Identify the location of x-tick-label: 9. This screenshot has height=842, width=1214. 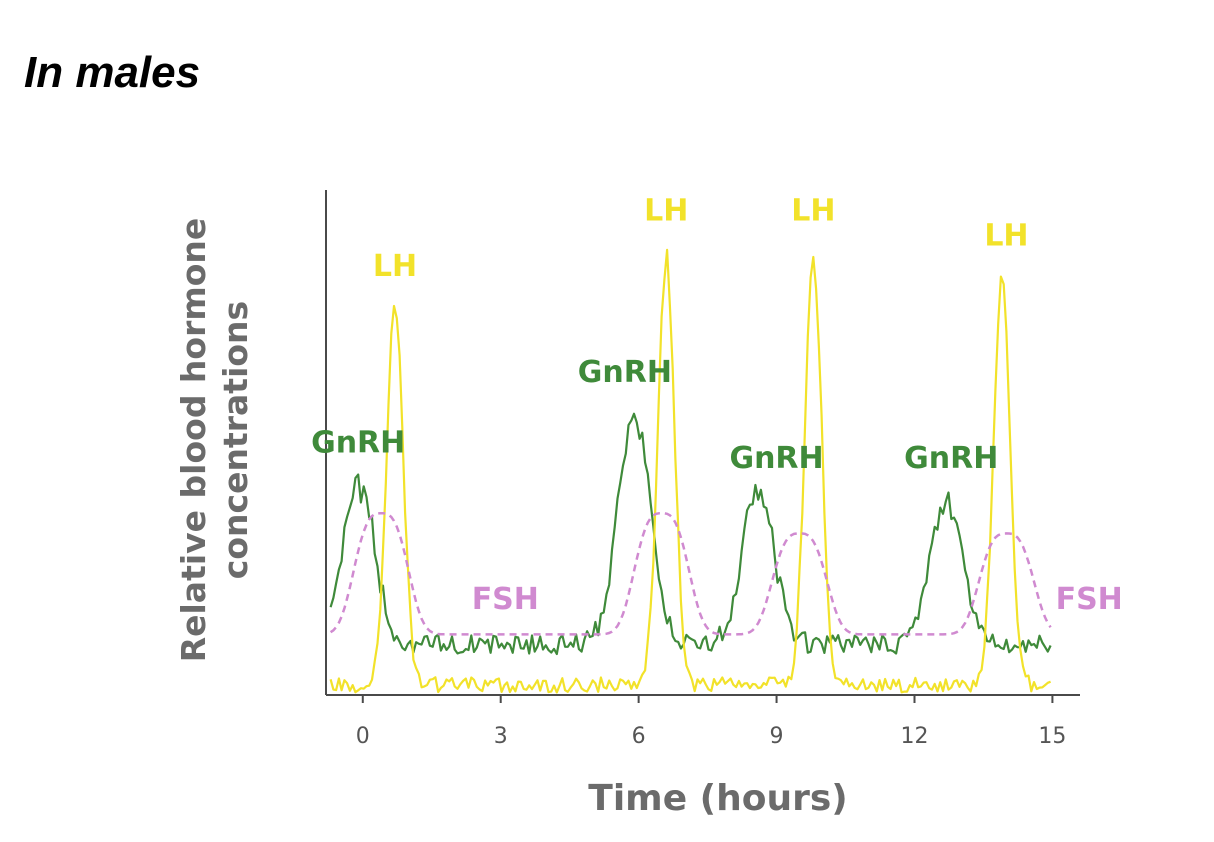
(777, 736).